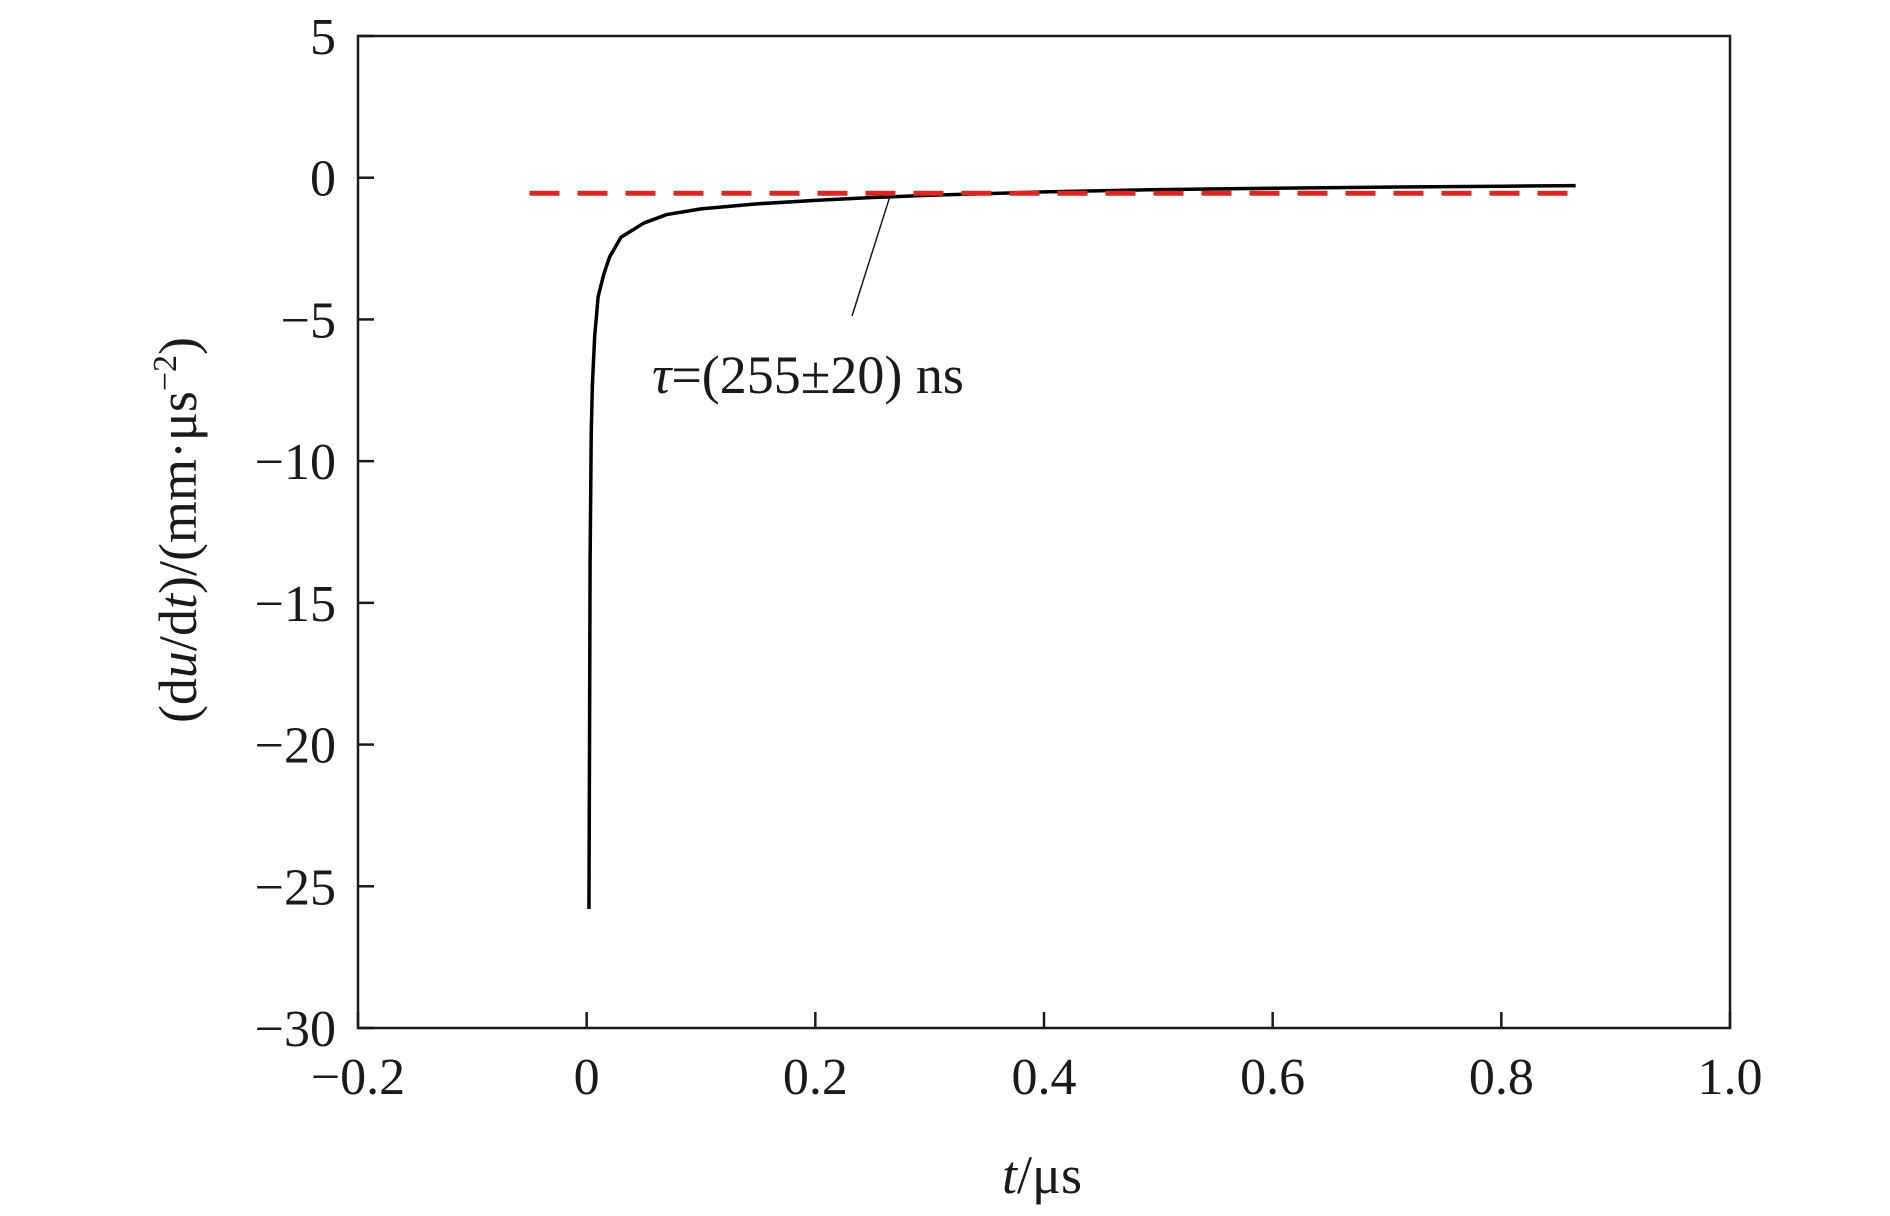  I want to click on y-tick-label: −30, so click(295, 1029).